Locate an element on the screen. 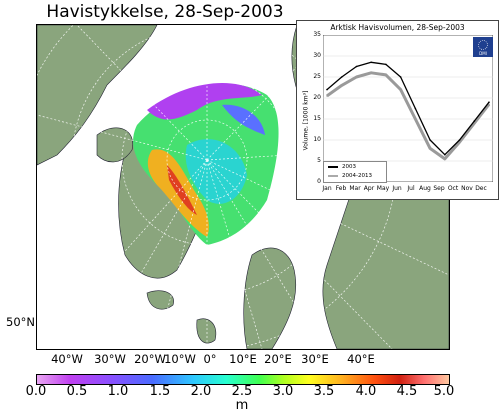 The height and width of the screenshot is (416, 500). colorbar-tick-label: 4.0 is located at coordinates (366, 391).